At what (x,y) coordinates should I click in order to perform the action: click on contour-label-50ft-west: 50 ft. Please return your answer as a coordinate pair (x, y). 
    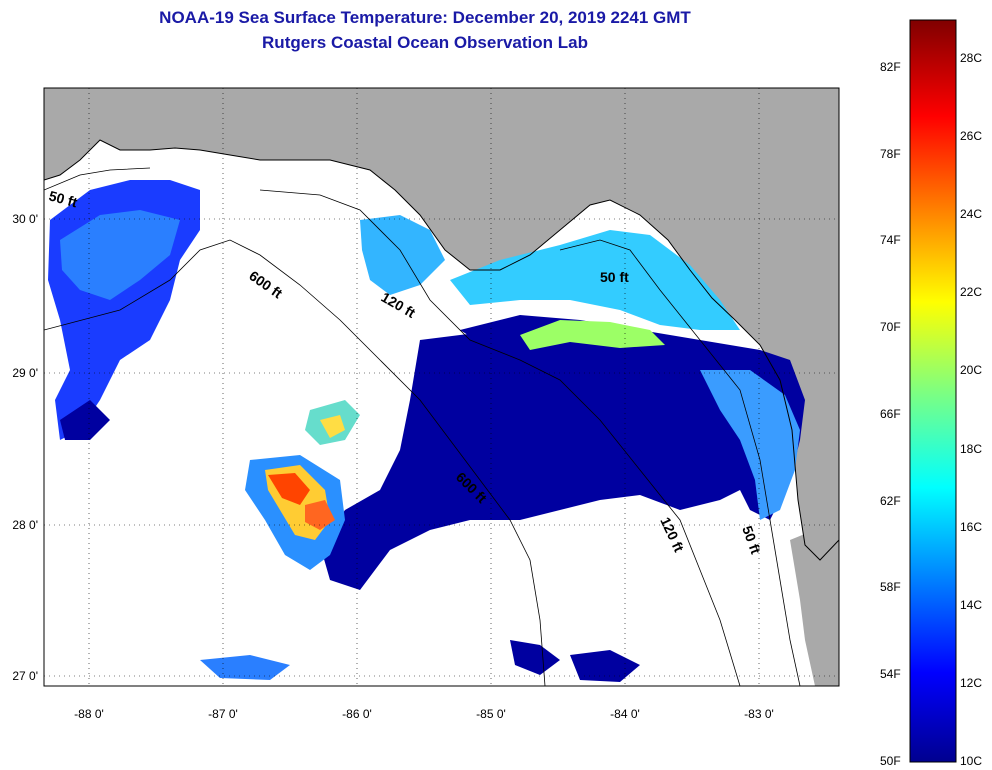
    Looking at the image, I should click on (63, 198).